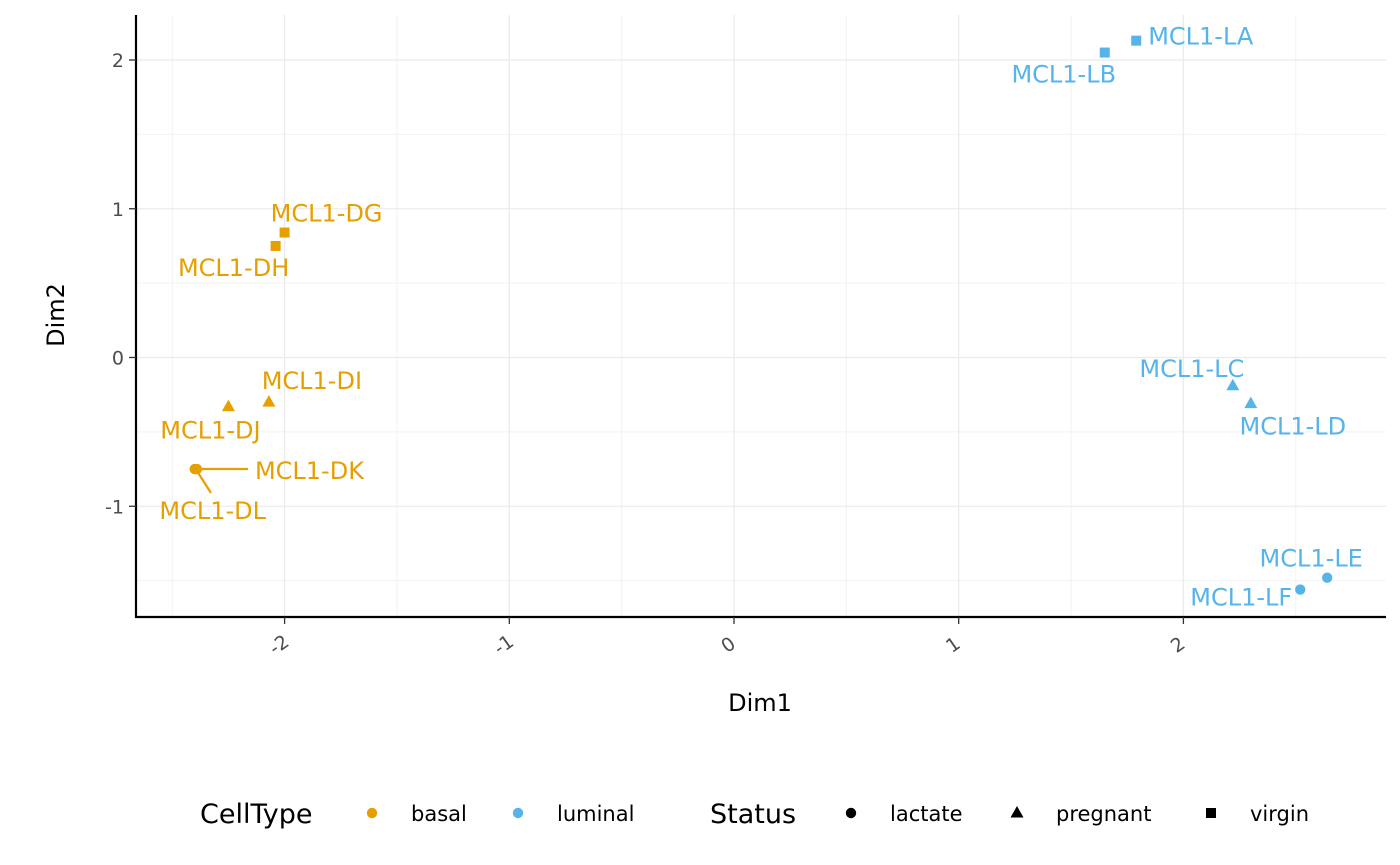  Describe the element at coordinates (953, 645) in the screenshot. I see `x-tick-label: 1` at that location.